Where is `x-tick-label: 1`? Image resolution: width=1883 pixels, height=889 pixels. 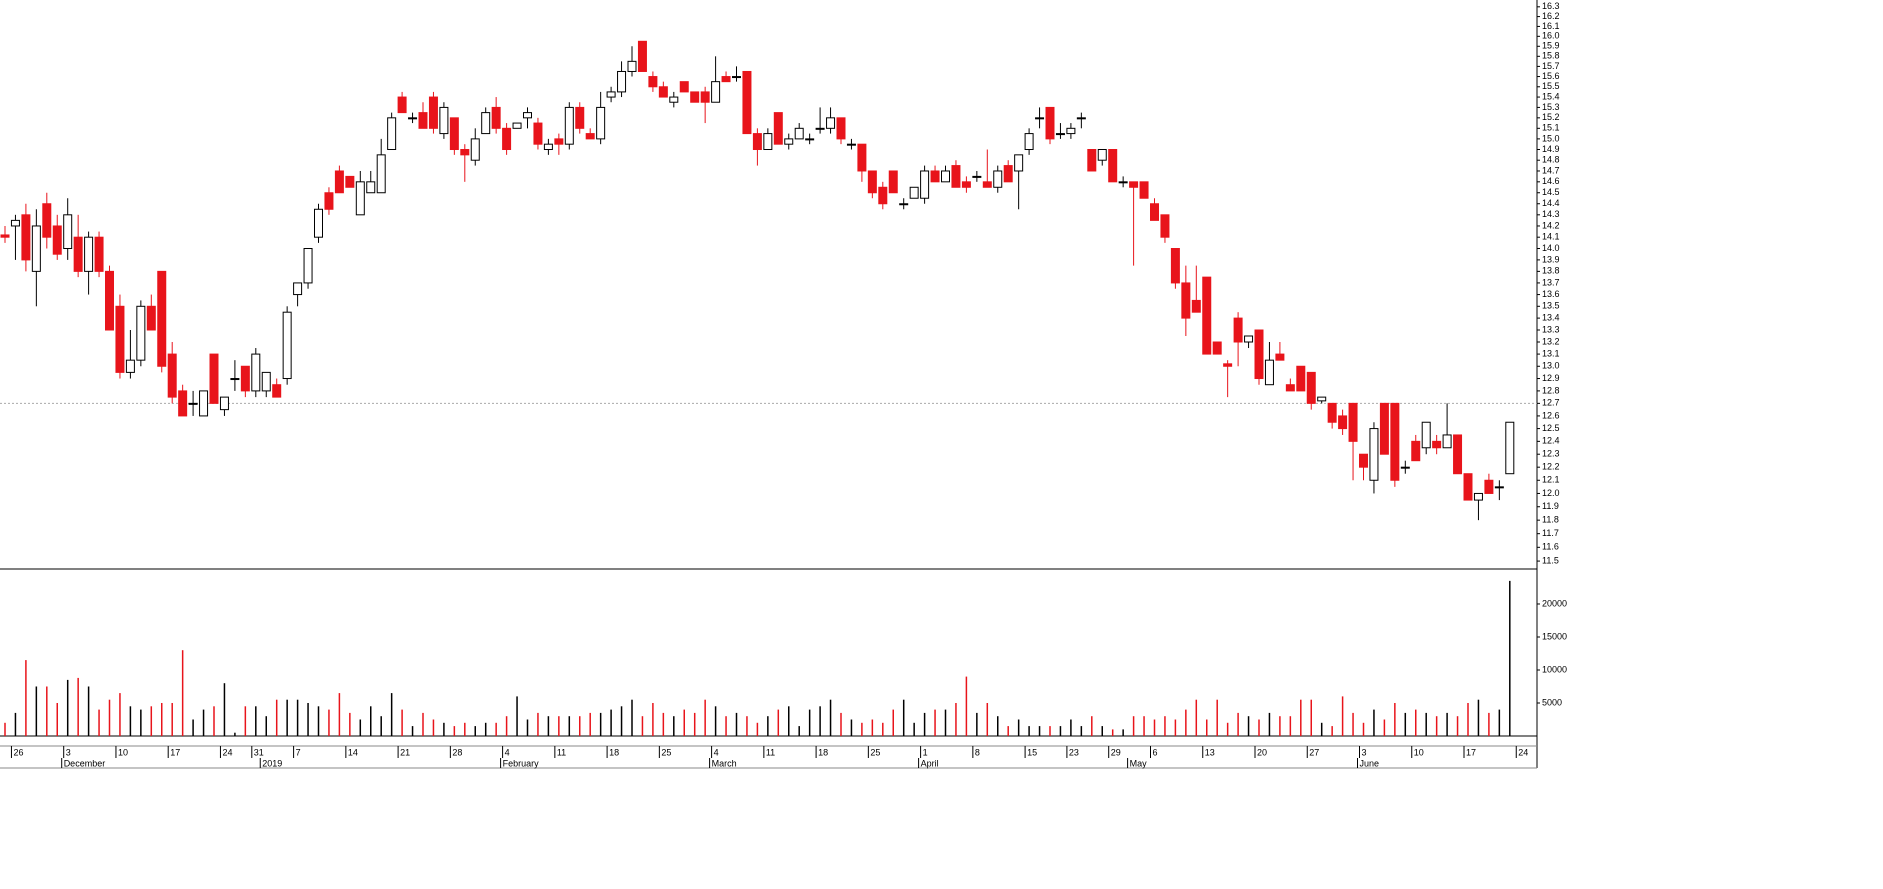
x-tick-label: 1 is located at coordinates (925, 752).